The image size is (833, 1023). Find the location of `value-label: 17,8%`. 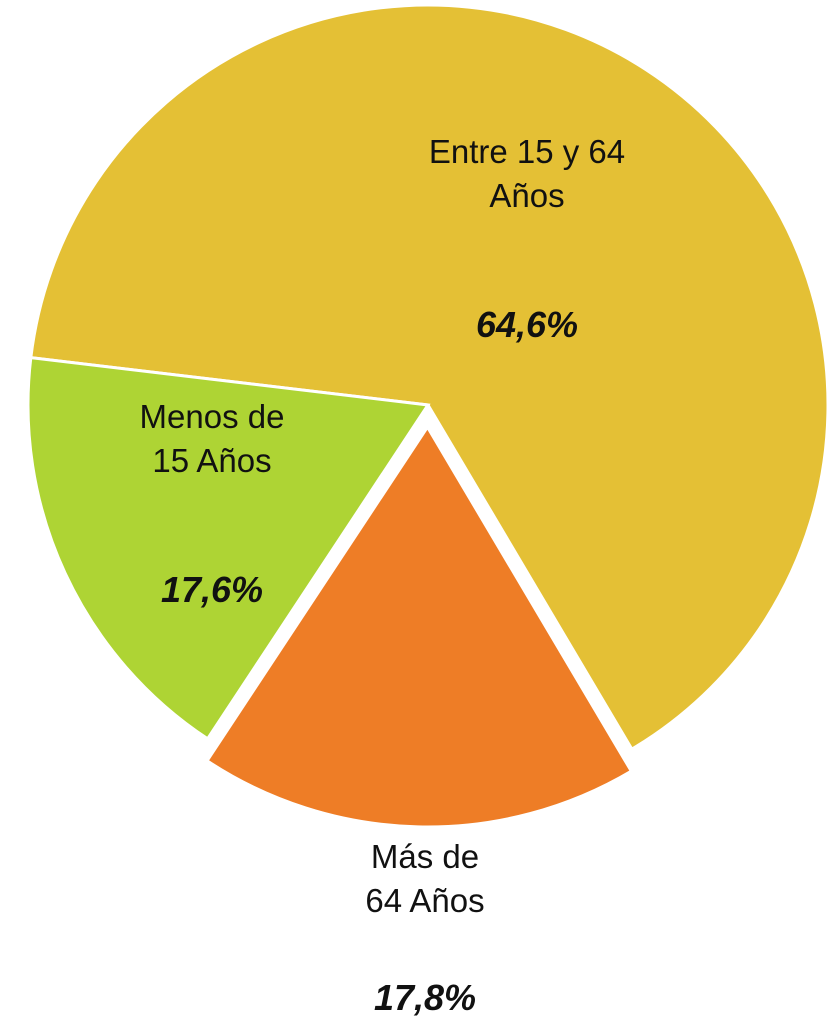

value-label: 17,8% is located at coordinates (425, 997).